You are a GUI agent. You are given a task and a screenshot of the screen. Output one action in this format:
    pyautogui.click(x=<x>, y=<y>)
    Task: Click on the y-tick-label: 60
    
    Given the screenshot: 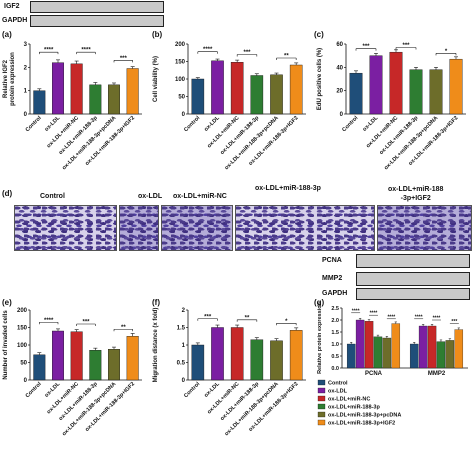 What is the action you would take?
    pyautogui.click(x=339, y=45)
    